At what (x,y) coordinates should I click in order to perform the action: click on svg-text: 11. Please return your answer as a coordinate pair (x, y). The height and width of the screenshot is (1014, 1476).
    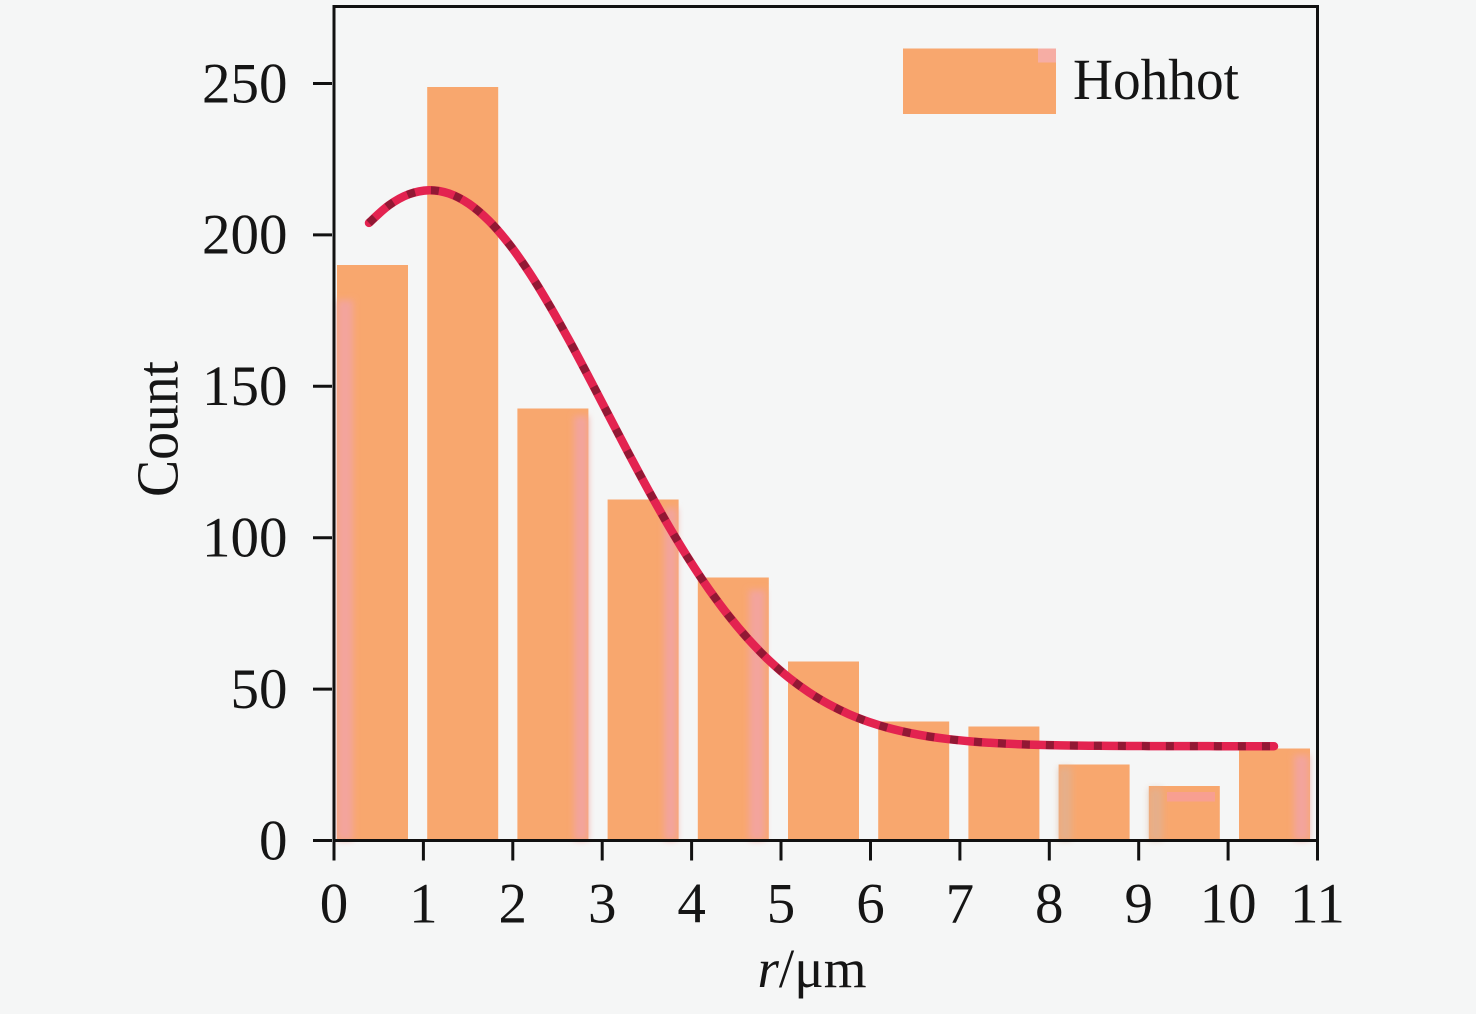
    Looking at the image, I should click on (1317, 904).